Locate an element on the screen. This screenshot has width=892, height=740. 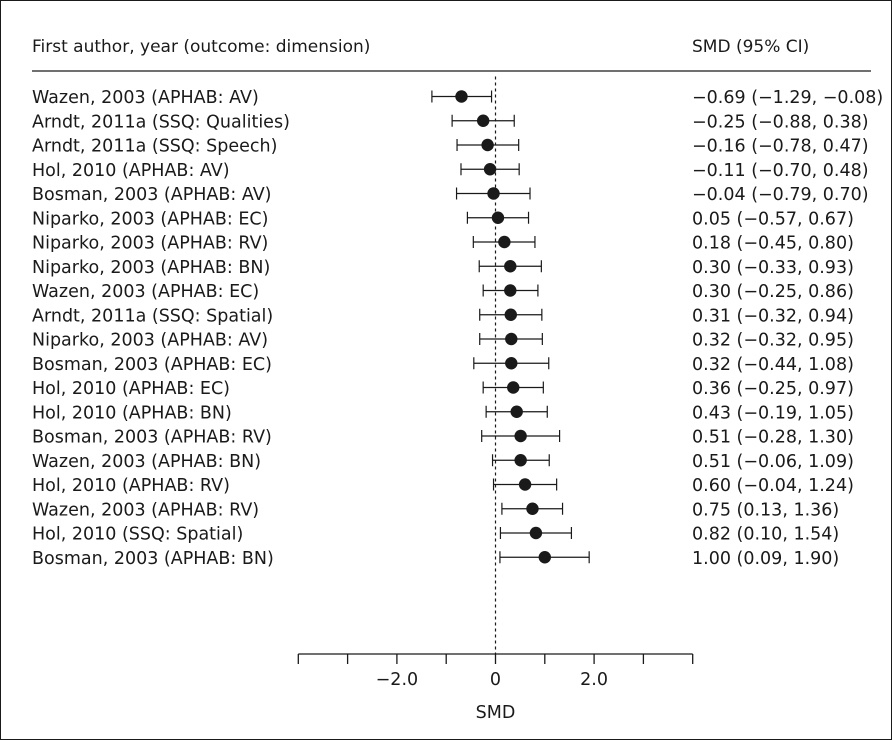
study-label: Bosman, 2003 (APHAB: BN) is located at coordinates (153, 559).